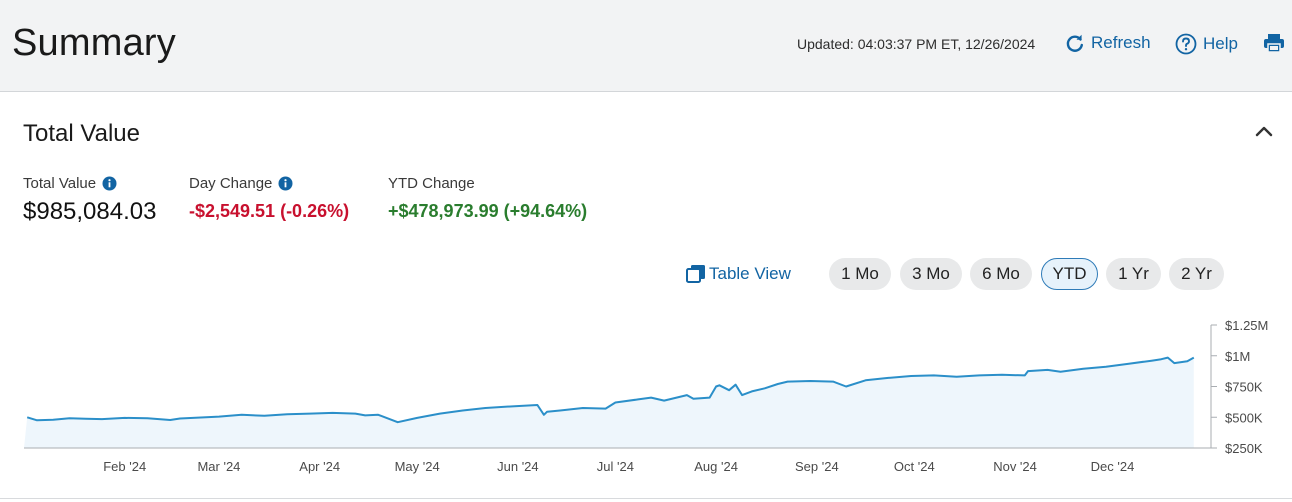 This screenshot has width=1292, height=502. Describe the element at coordinates (1237, 356) in the screenshot. I see `chart-y-tick-label: $1M` at that location.